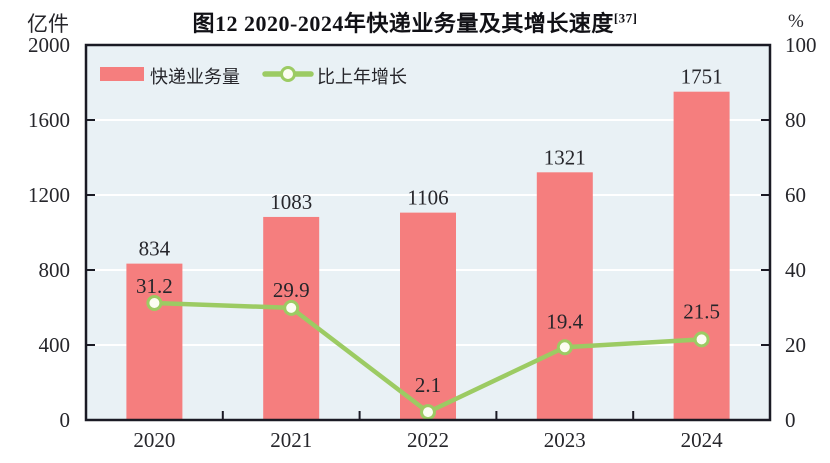 The width and height of the screenshot is (830, 463). What do you see at coordinates (154, 303) in the screenshot?
I see `growth-marker-2020` at bounding box center [154, 303].